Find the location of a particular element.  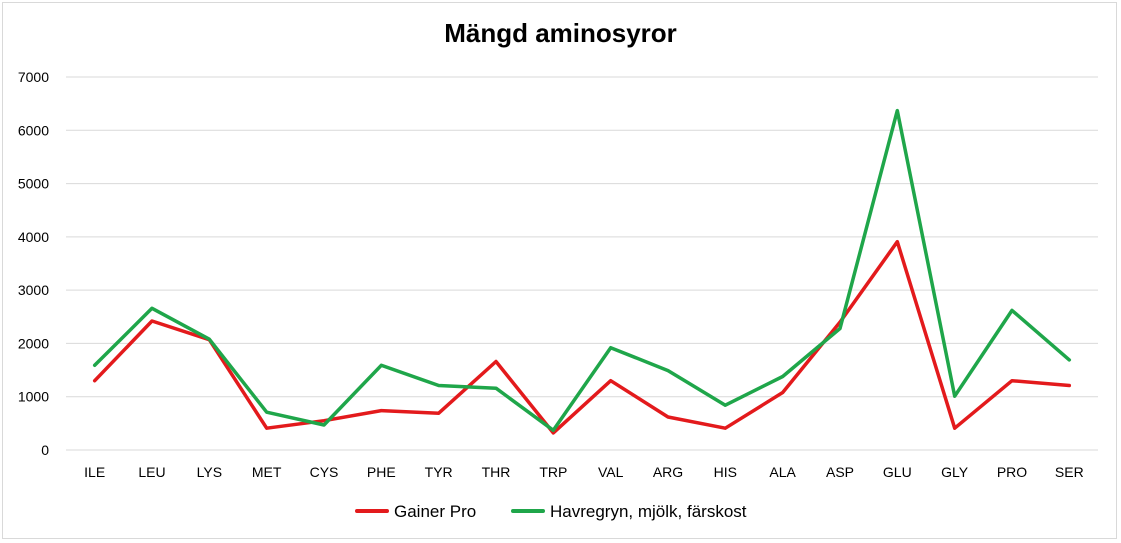

x-tick-label: SER is located at coordinates (1069, 472).